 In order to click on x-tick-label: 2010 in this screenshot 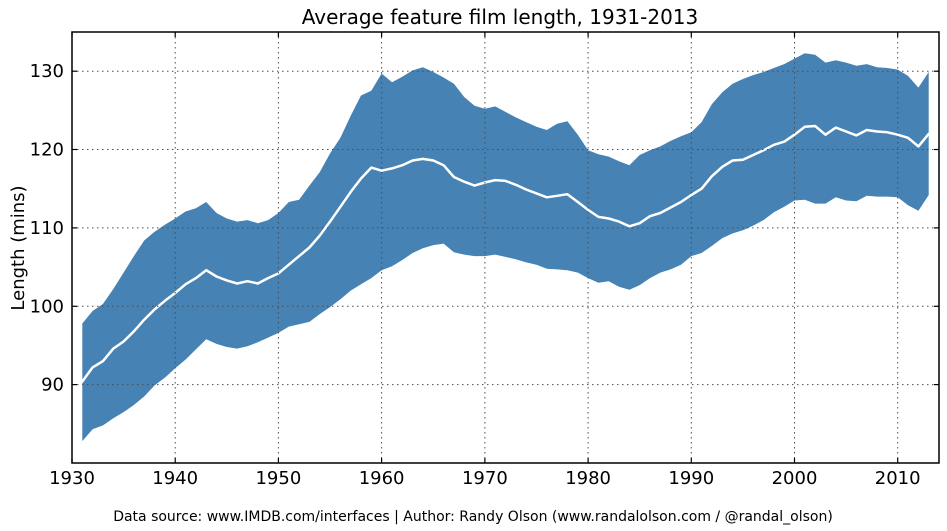, I will do `click(898, 478)`.